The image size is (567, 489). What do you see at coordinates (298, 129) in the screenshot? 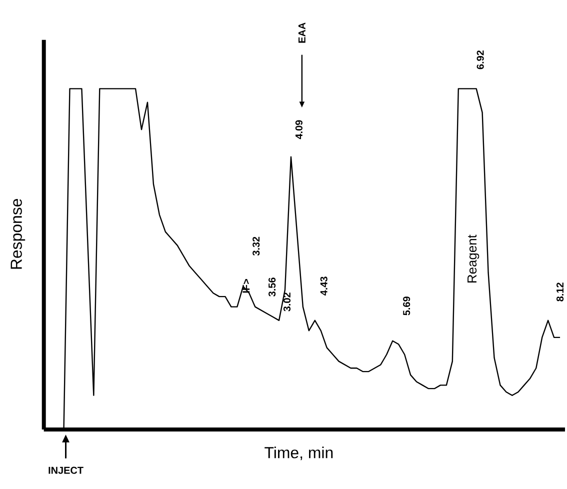
I see `annotation: 4.09` at bounding box center [298, 129].